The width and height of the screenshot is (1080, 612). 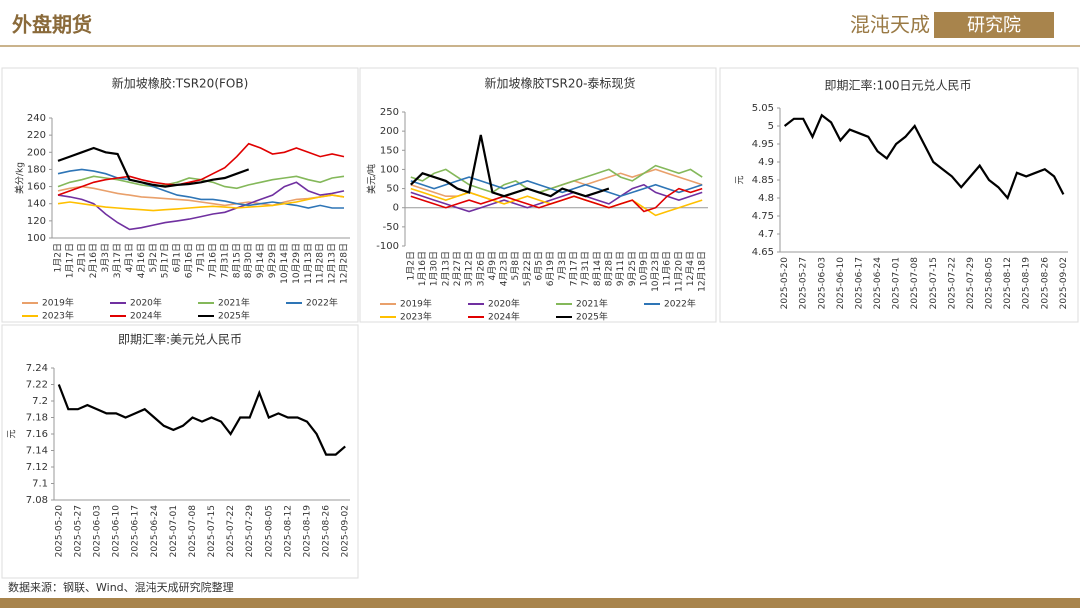 I want to click on x-tick-label: 3月26日, so click(x=480, y=268).